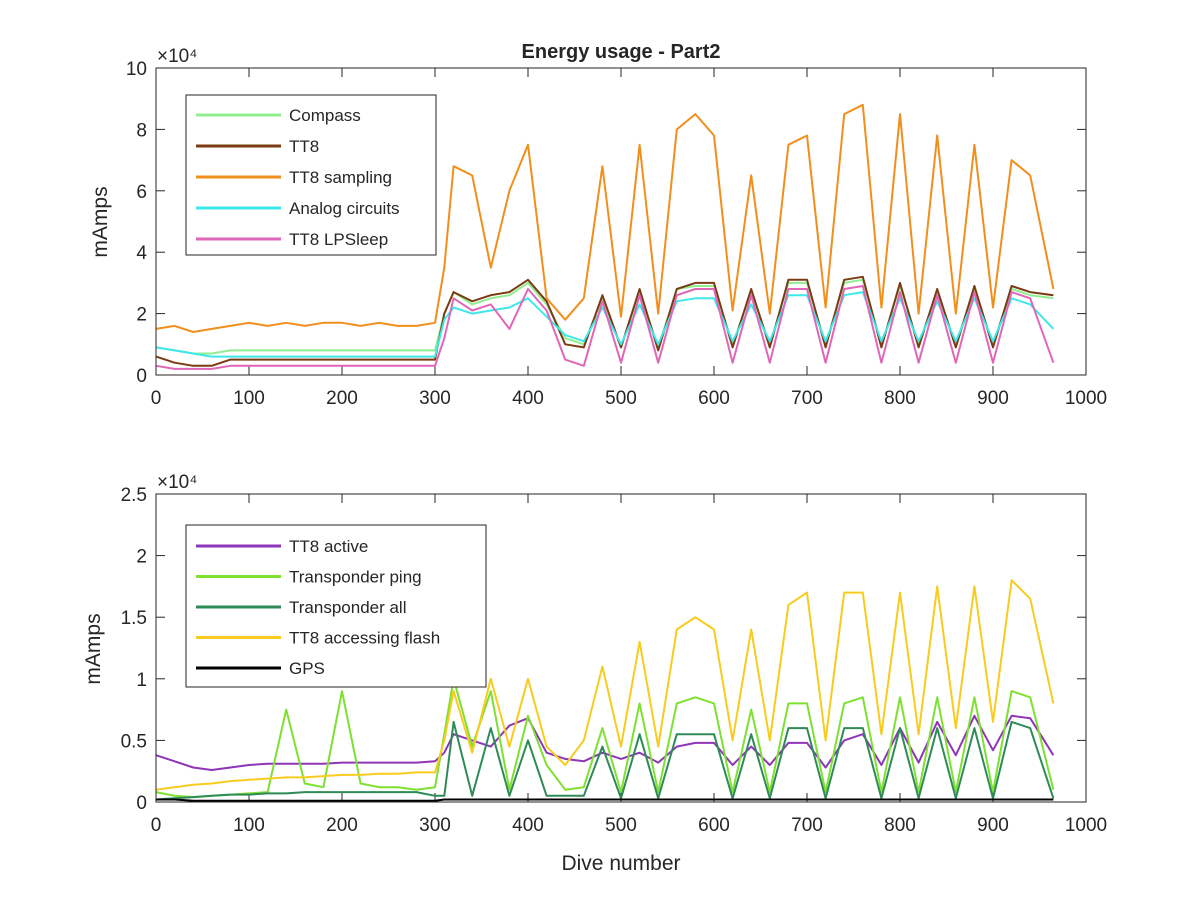 This screenshot has height=900, width=1200. Describe the element at coordinates (141, 253) in the screenshot. I see `y-tick-label: 4` at that location.